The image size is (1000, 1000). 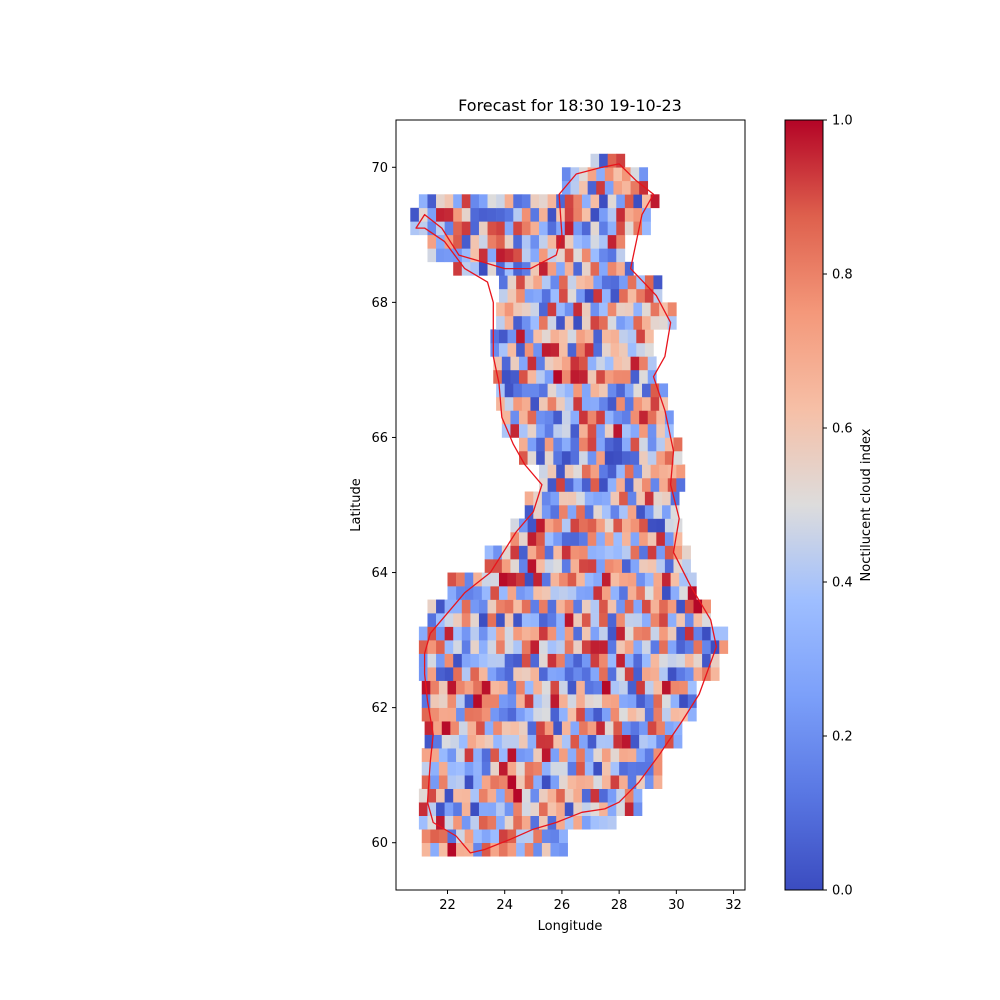 I want to click on colorbar-tick-label: 0.6, so click(x=842, y=429).